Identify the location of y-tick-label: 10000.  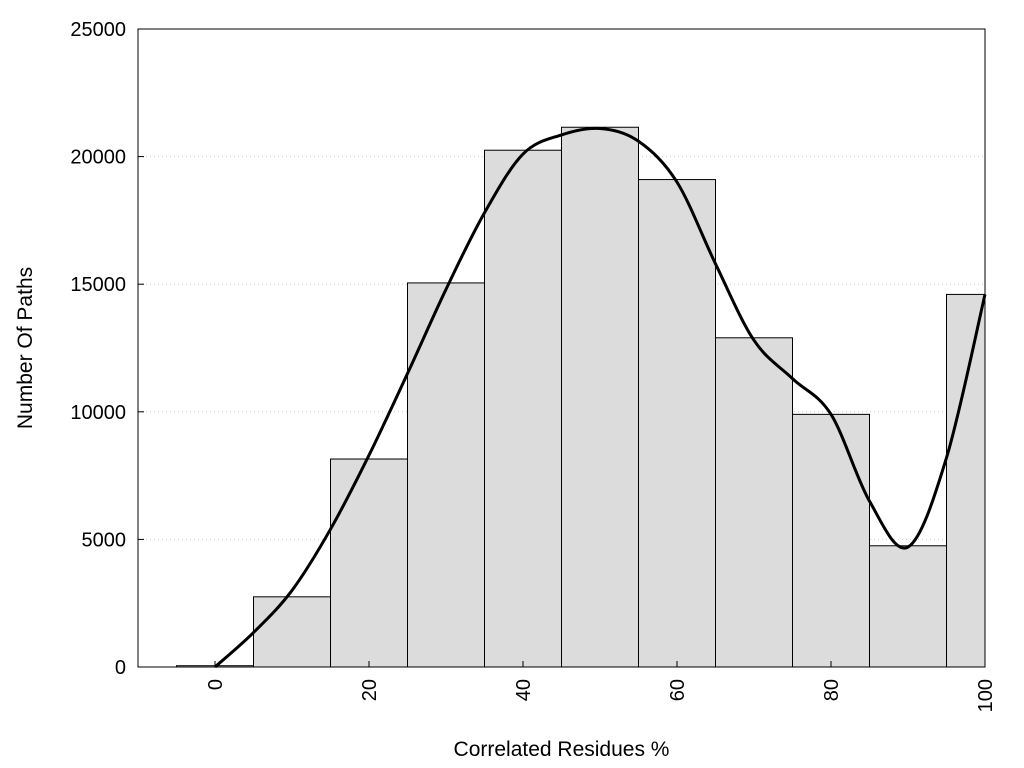
(98, 413).